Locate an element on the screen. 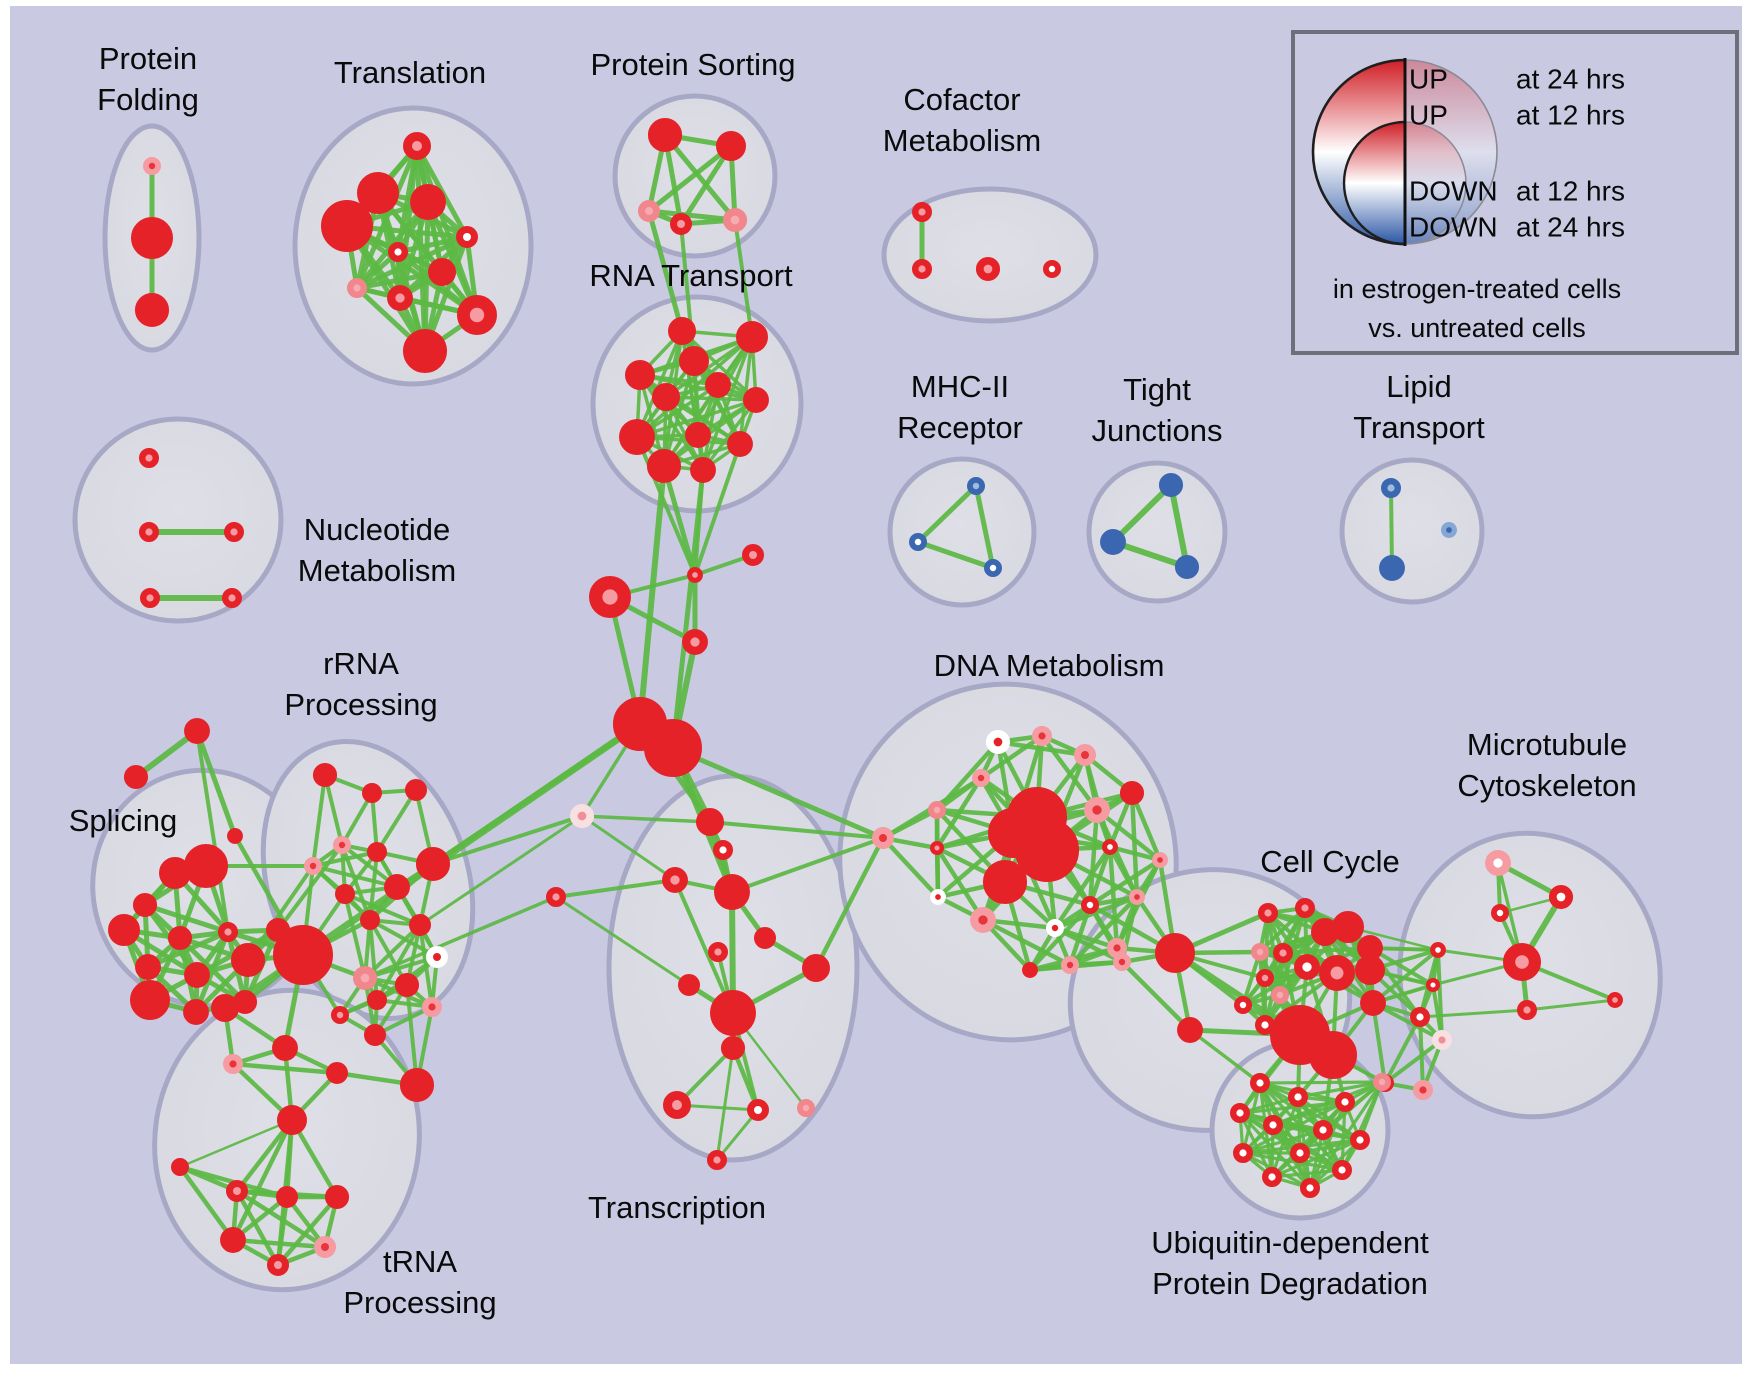 The width and height of the screenshot is (1750, 1376). cluster-label-mhc-ii-receptor: MHC-II is located at coordinates (960, 386).